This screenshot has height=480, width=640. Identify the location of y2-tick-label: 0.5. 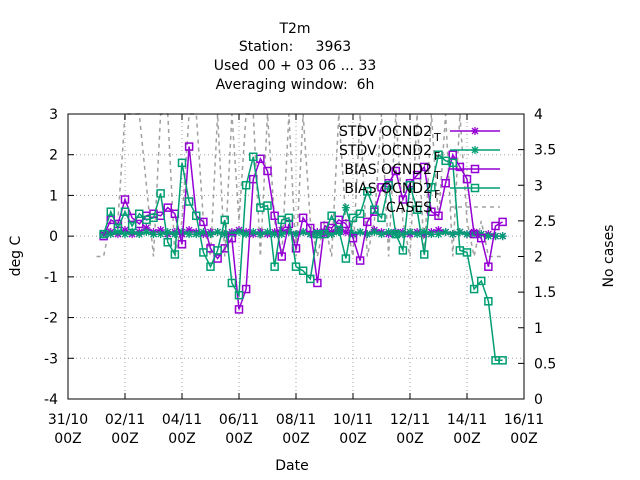
(545, 364).